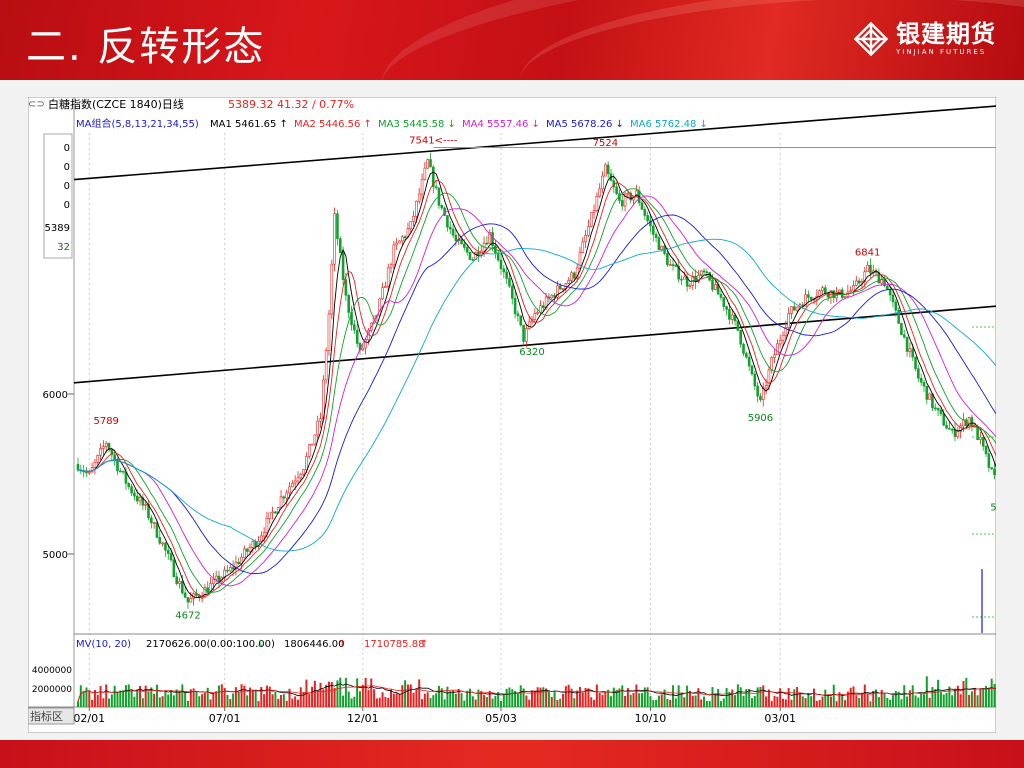 This screenshot has height=768, width=1024. I want to click on y-tick-label: 5000, so click(55, 555).